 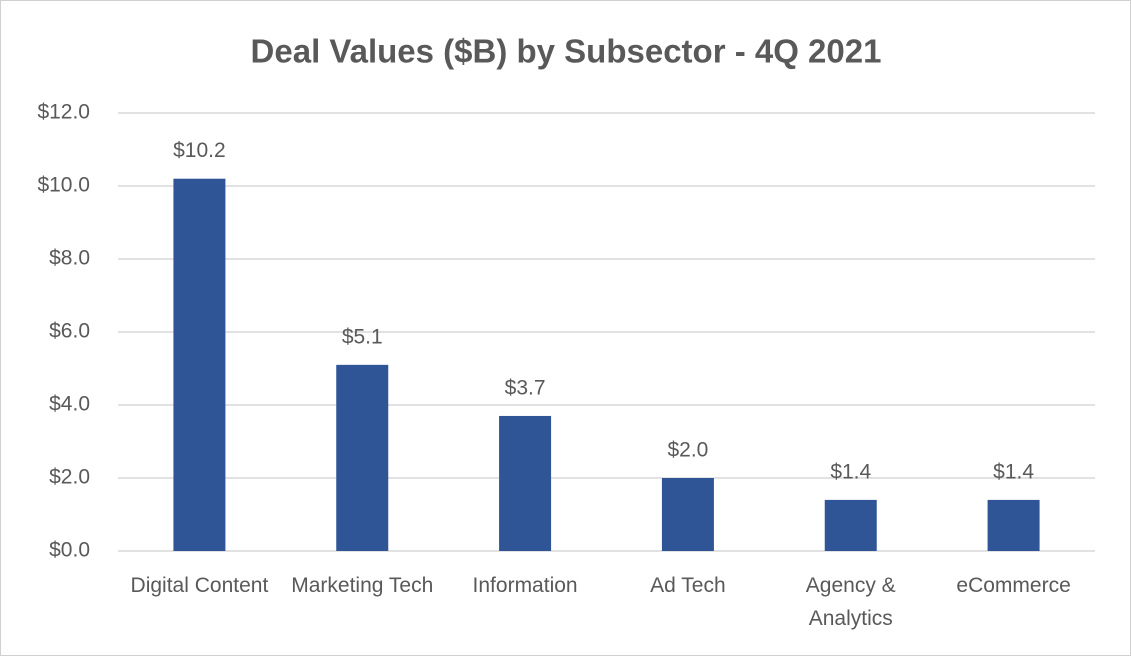 What do you see at coordinates (69, 258) in the screenshot?
I see `y-tick-label: $8.0` at bounding box center [69, 258].